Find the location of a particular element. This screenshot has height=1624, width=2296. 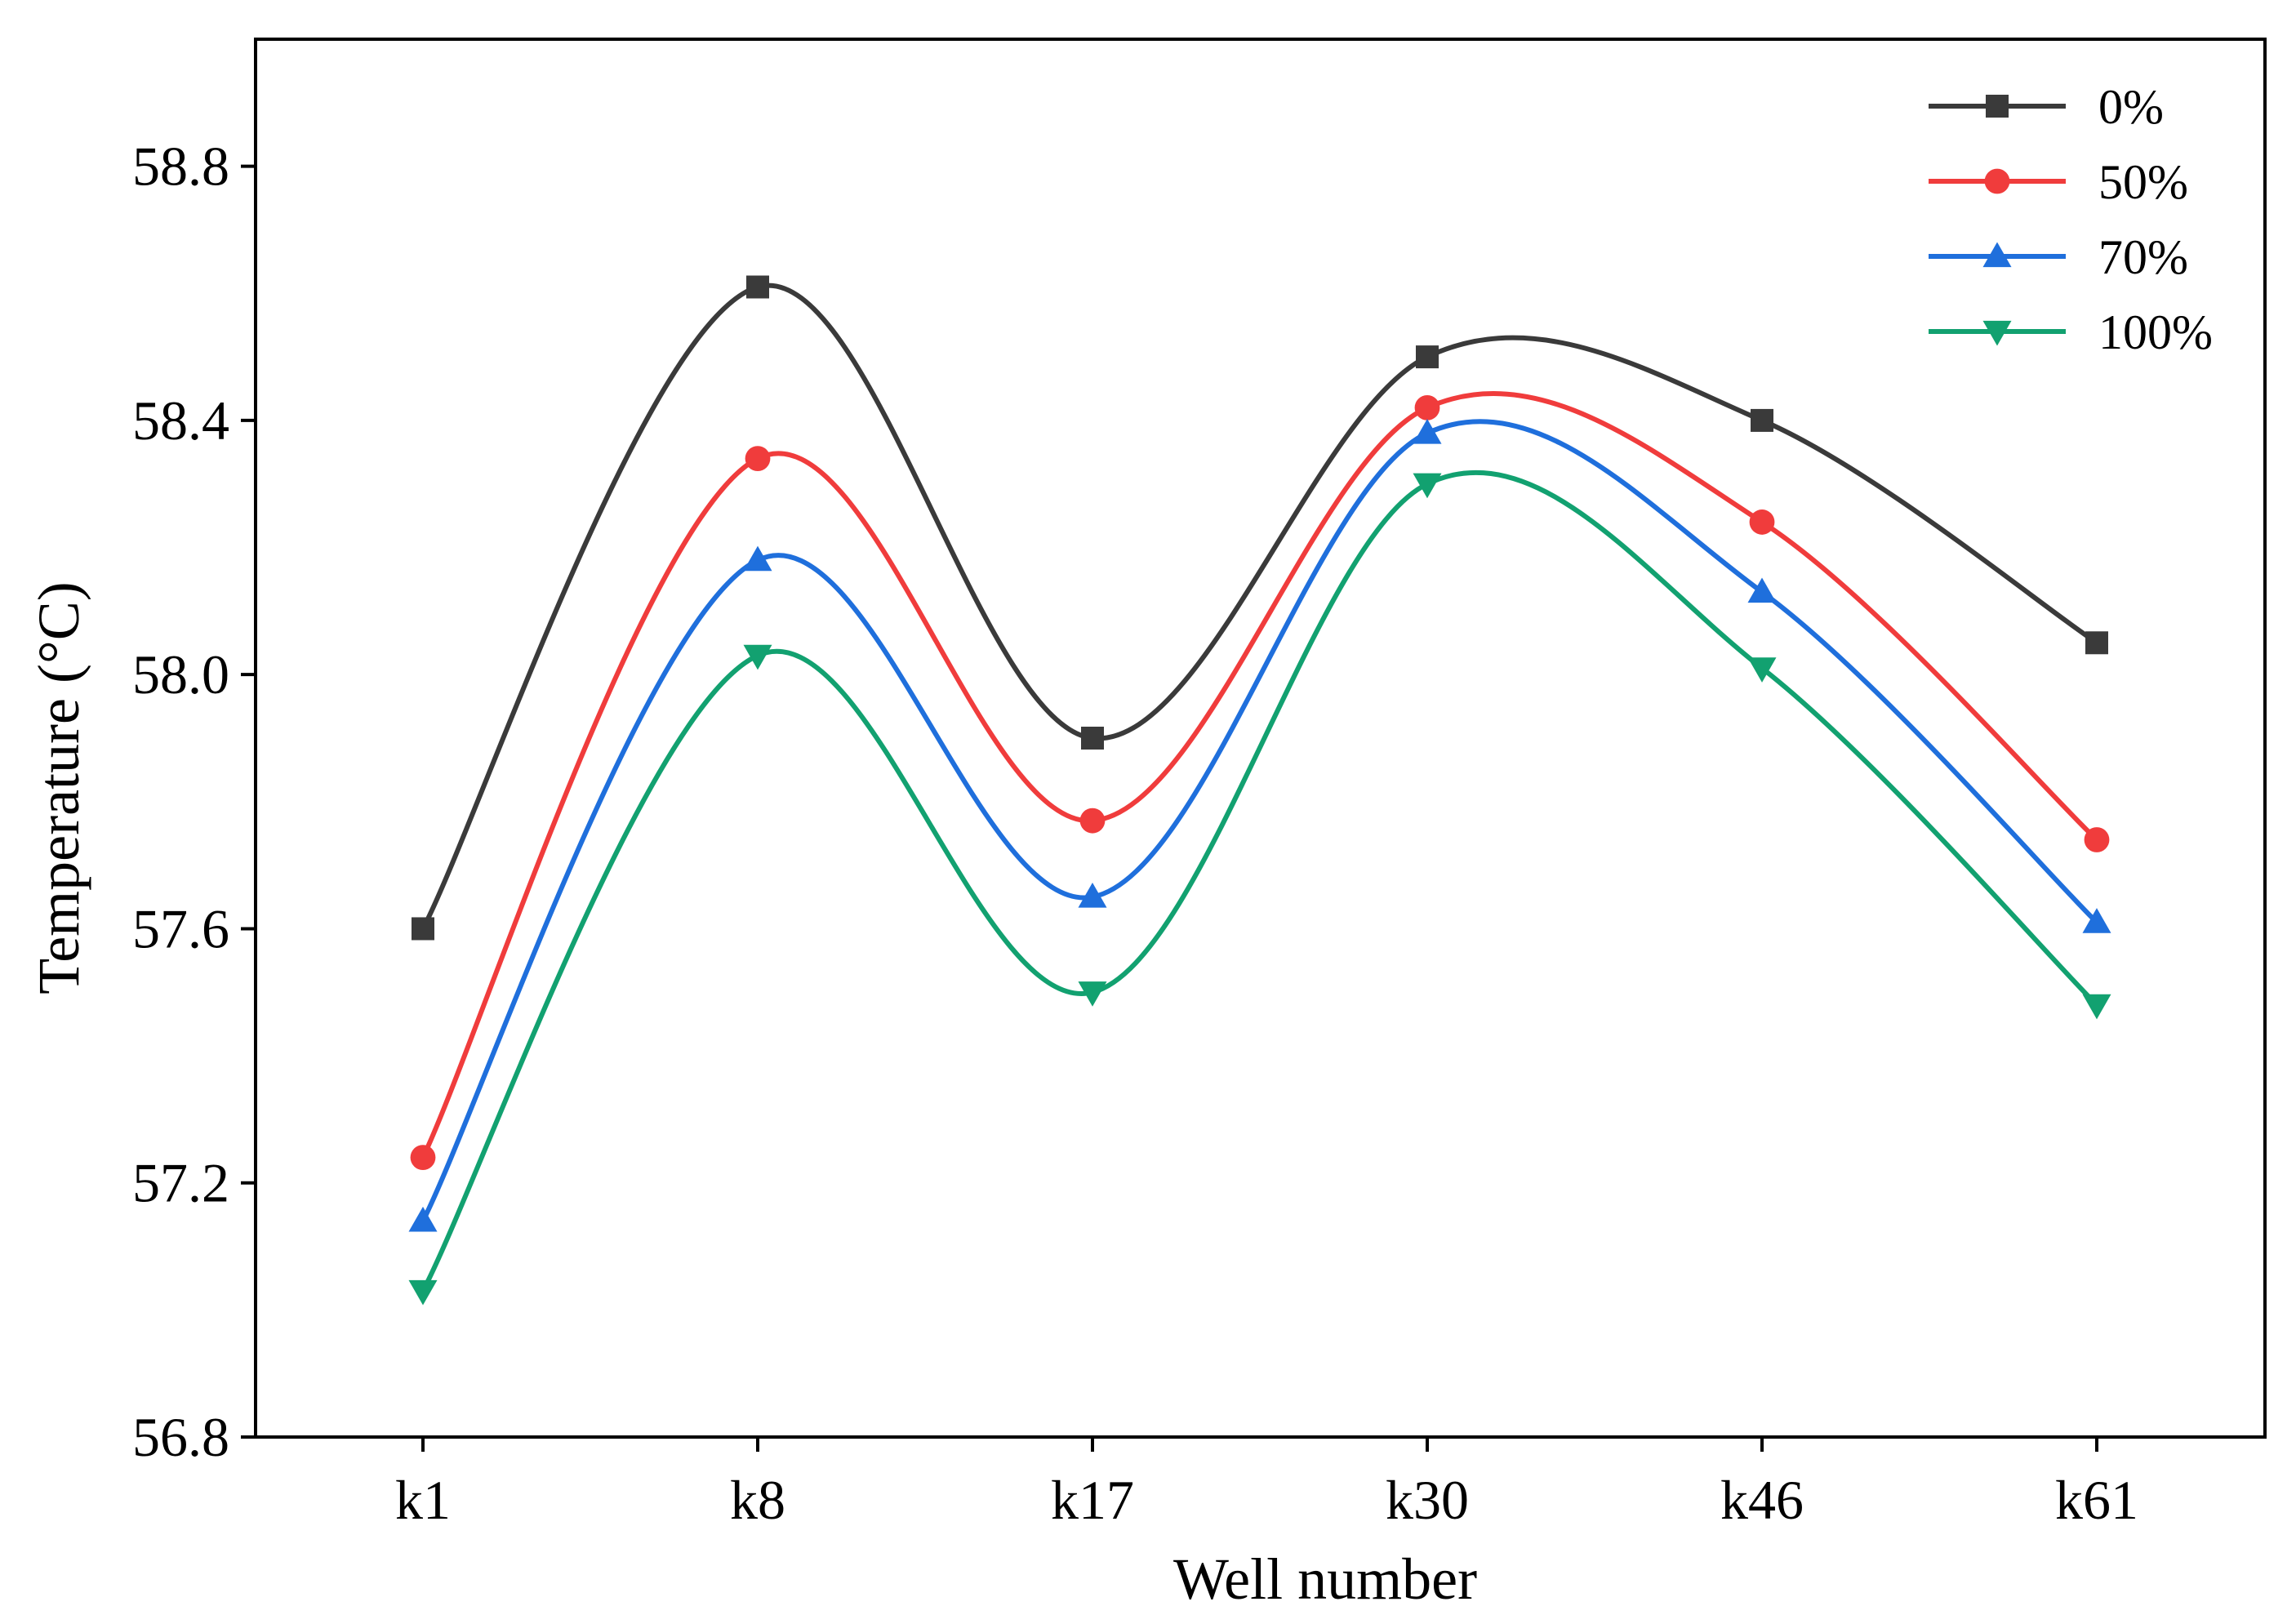

x-tick-label: k46 is located at coordinates (1762, 1500).